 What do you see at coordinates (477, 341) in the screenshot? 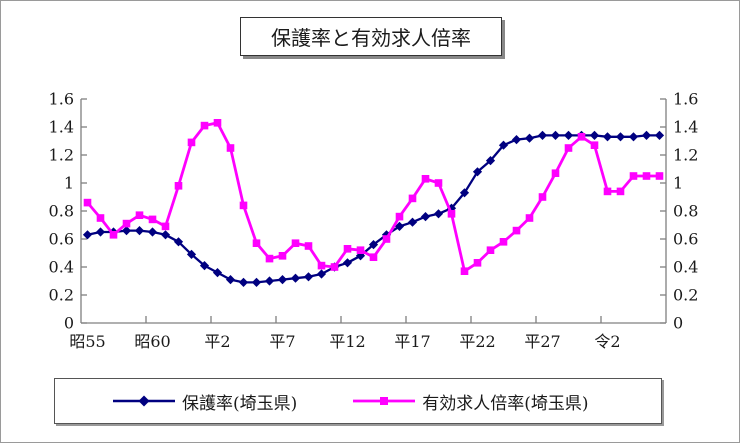
I see `x-axis-tick-label: 平22` at bounding box center [477, 341].